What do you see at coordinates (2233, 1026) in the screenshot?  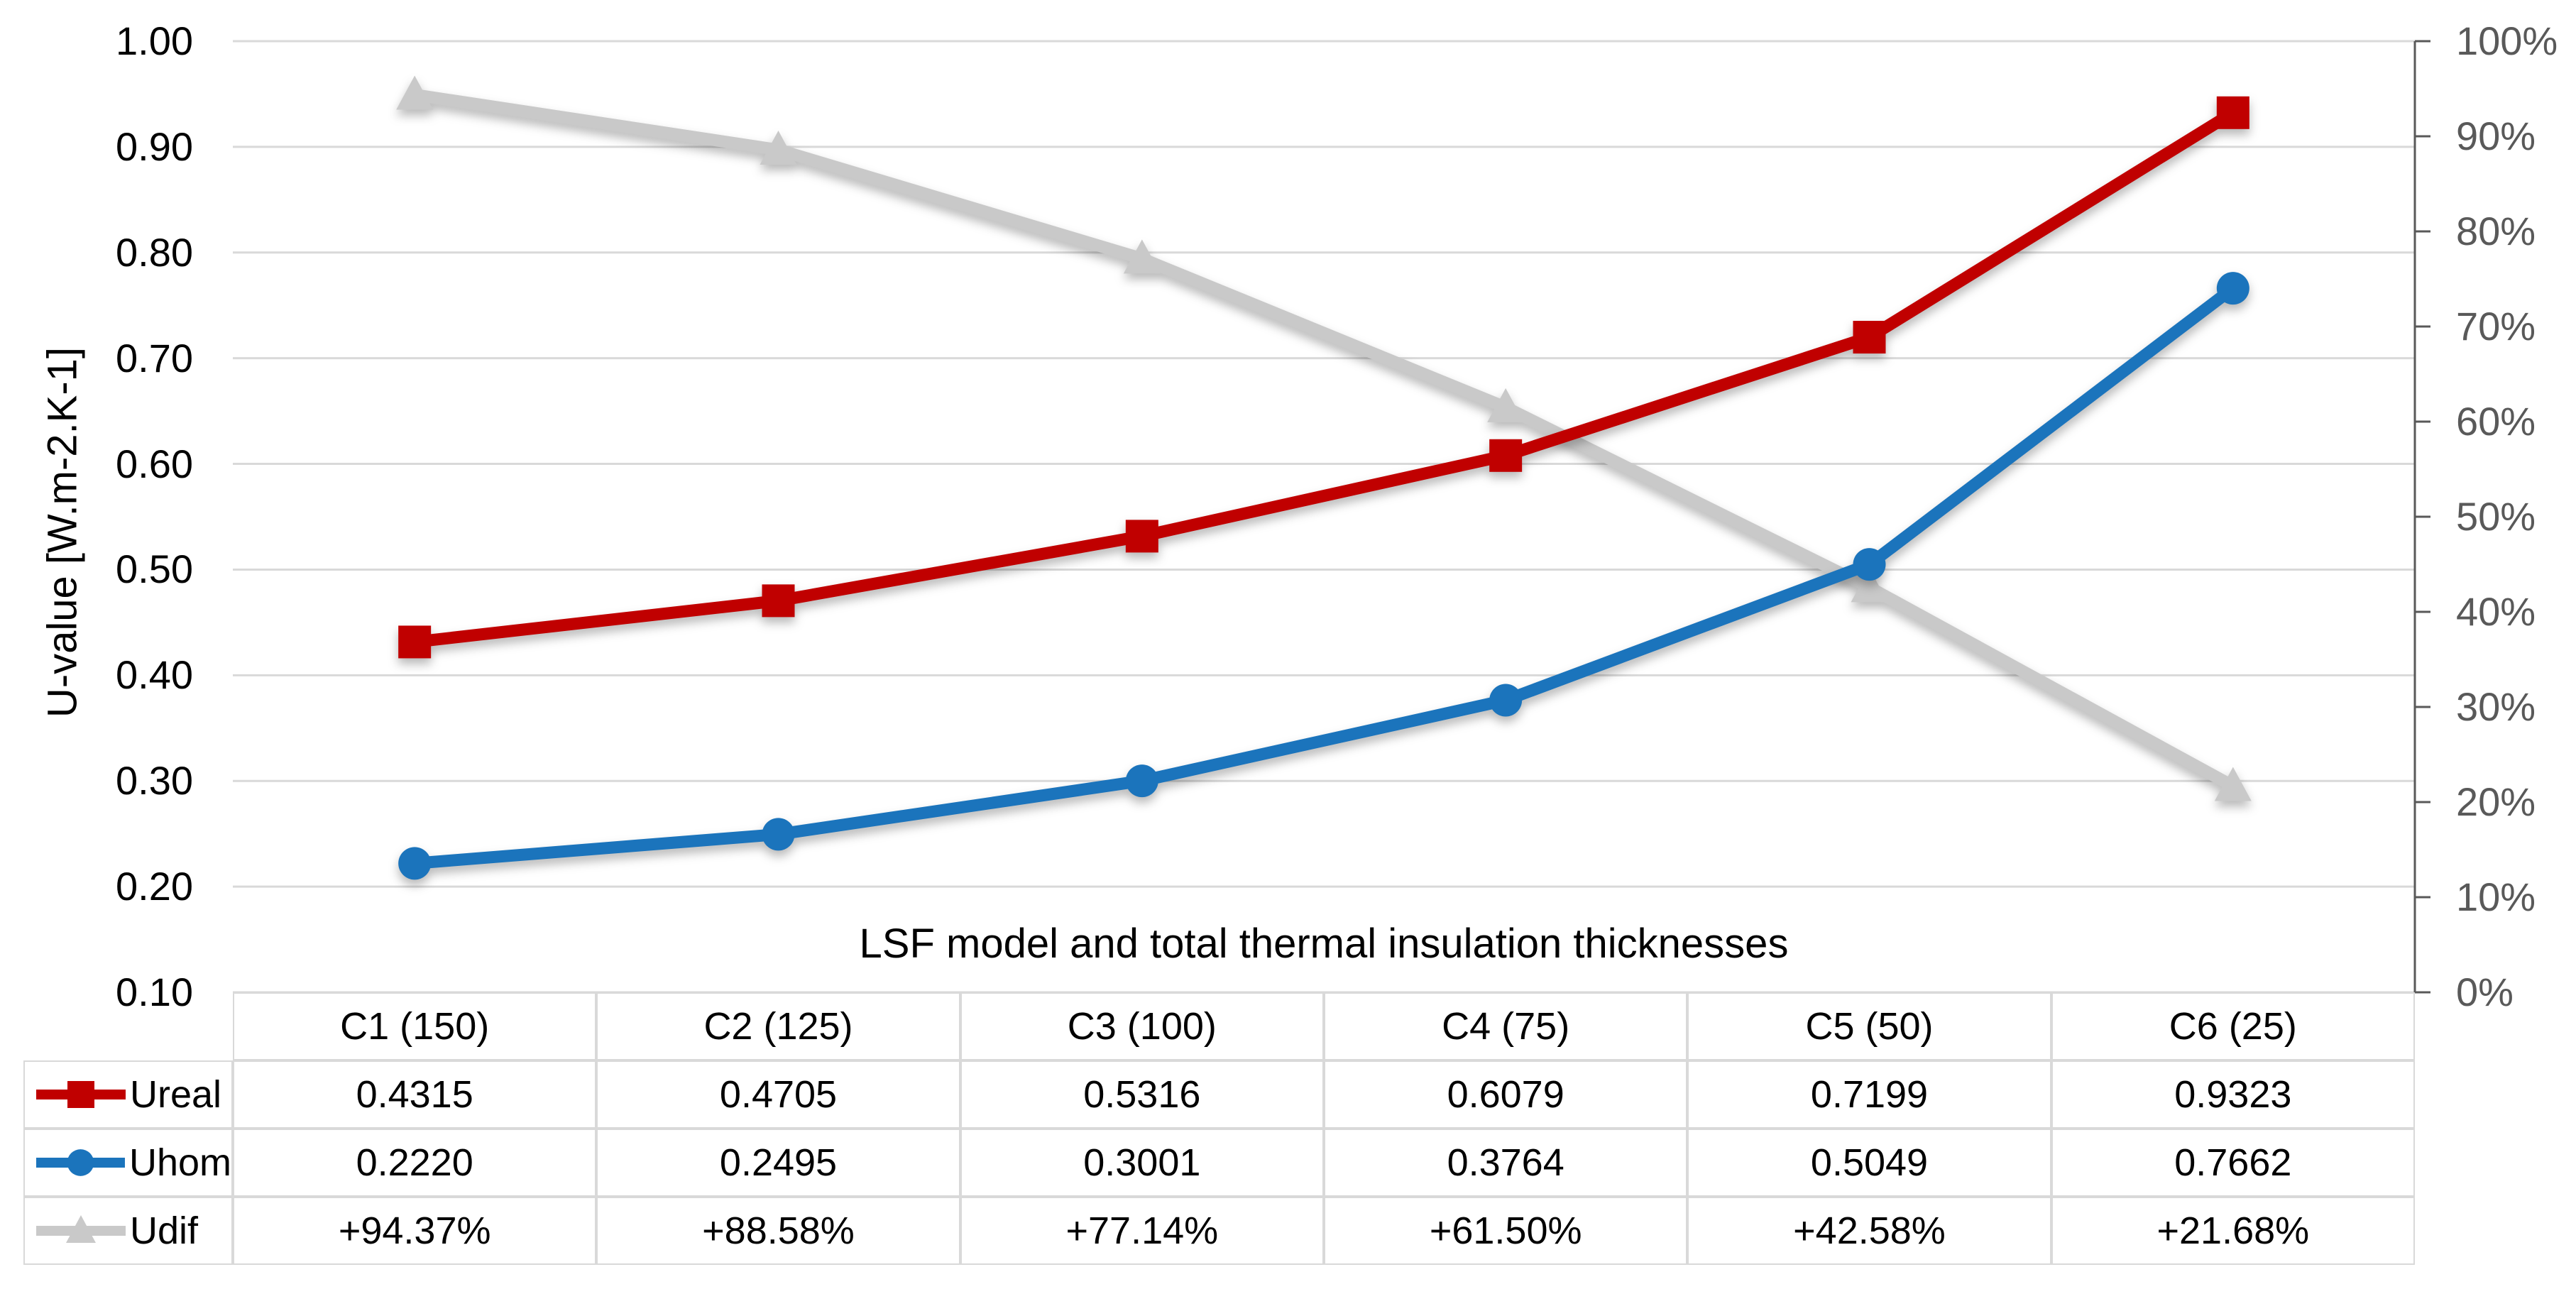 I see `table-category-header: C6 (25)` at bounding box center [2233, 1026].